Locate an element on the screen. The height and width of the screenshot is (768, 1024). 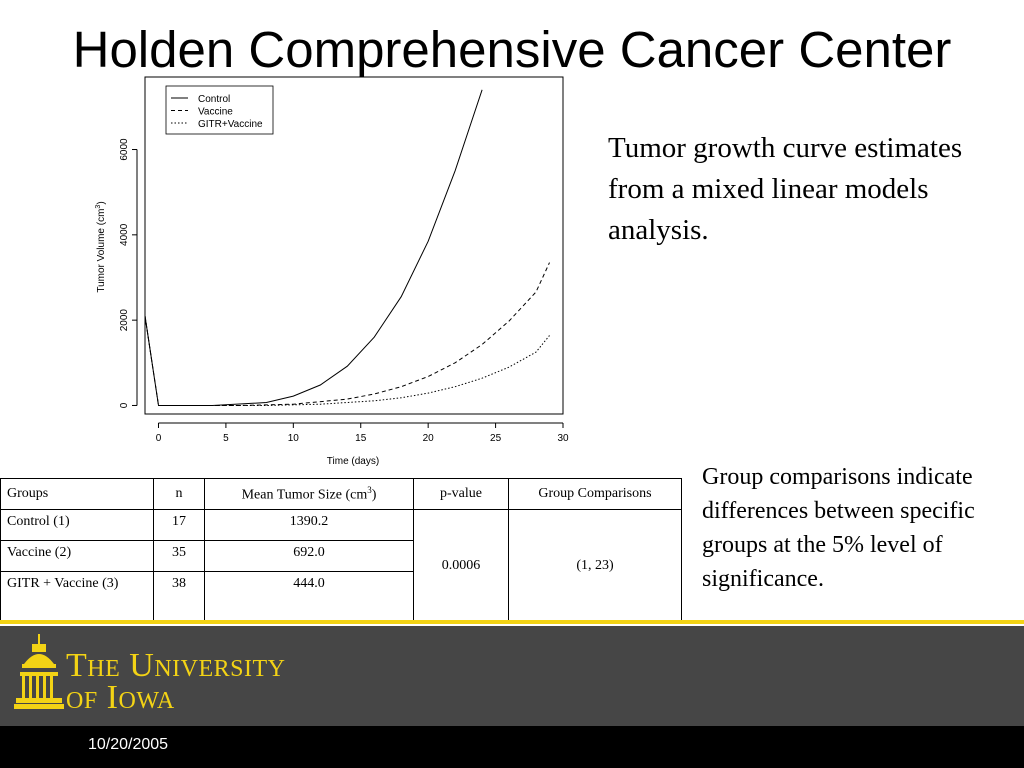
y-axis-label-sup: 3 is located at coordinates (98, 207).